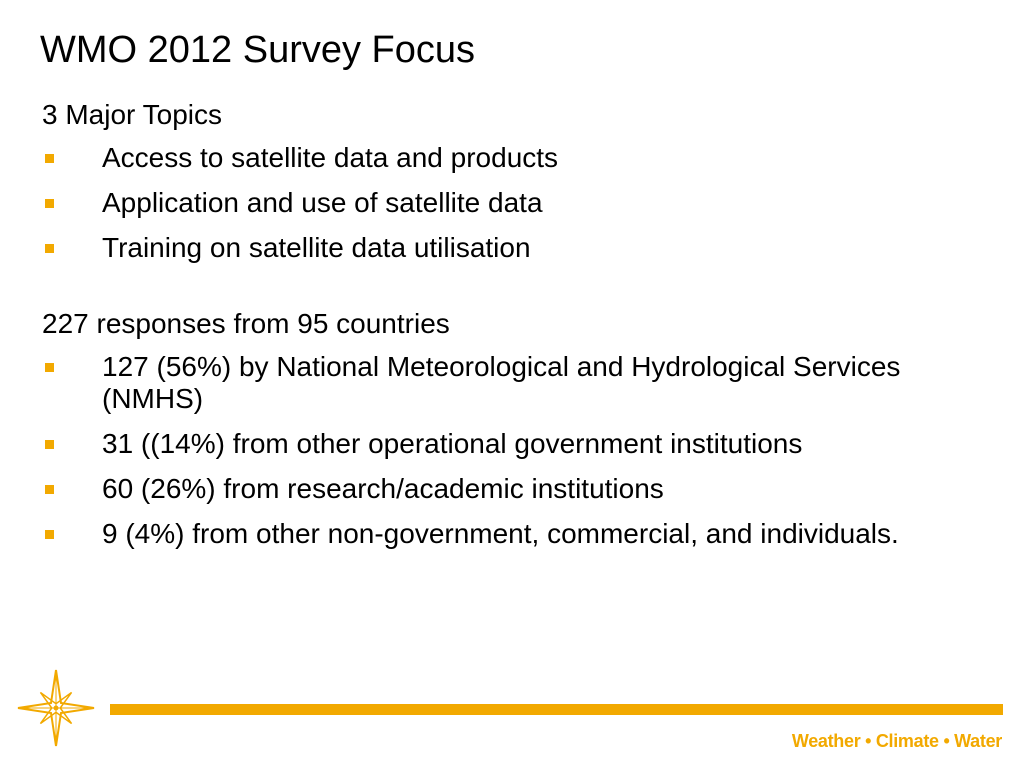 The image size is (1024, 768). I want to click on list-item-text: Training on satellite data utilisation, so click(316, 247).